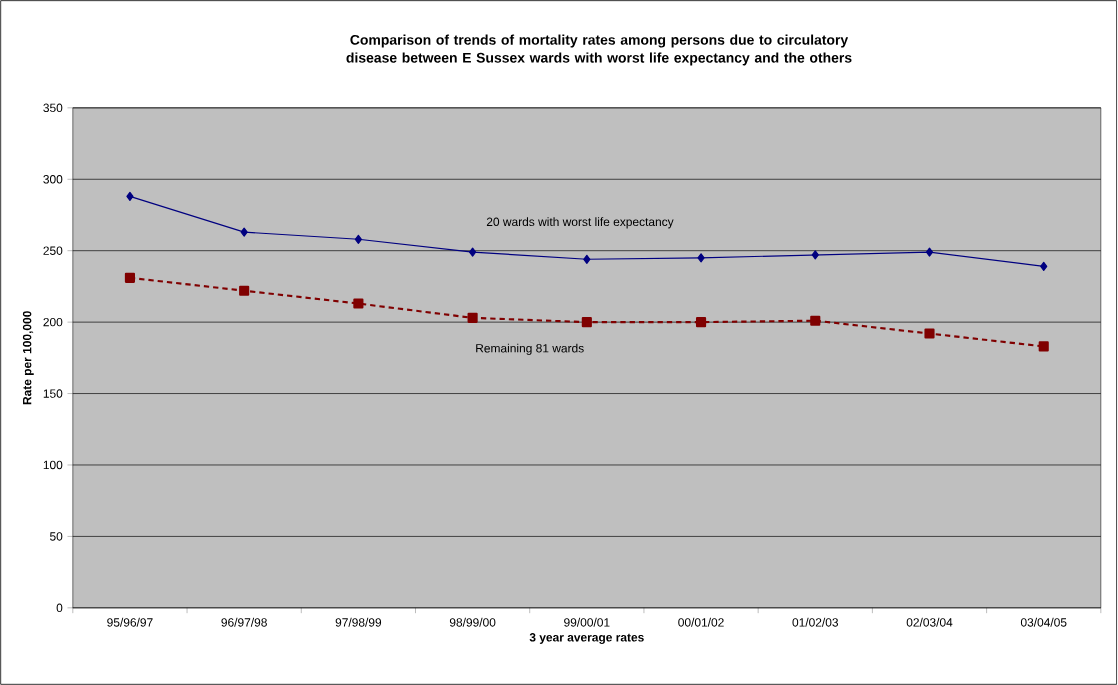 Image resolution: width=1118 pixels, height=685 pixels. I want to click on y-tick-label: 100, so click(53, 465).